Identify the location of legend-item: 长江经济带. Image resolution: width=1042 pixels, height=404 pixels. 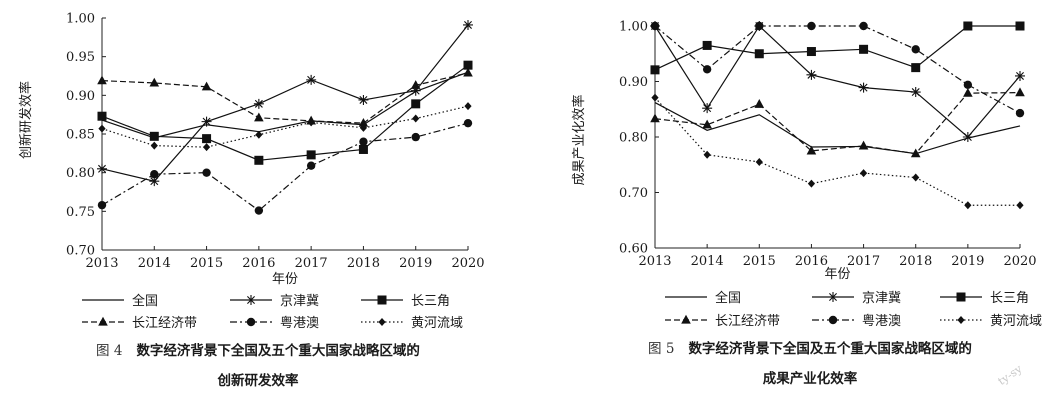
(139, 323).